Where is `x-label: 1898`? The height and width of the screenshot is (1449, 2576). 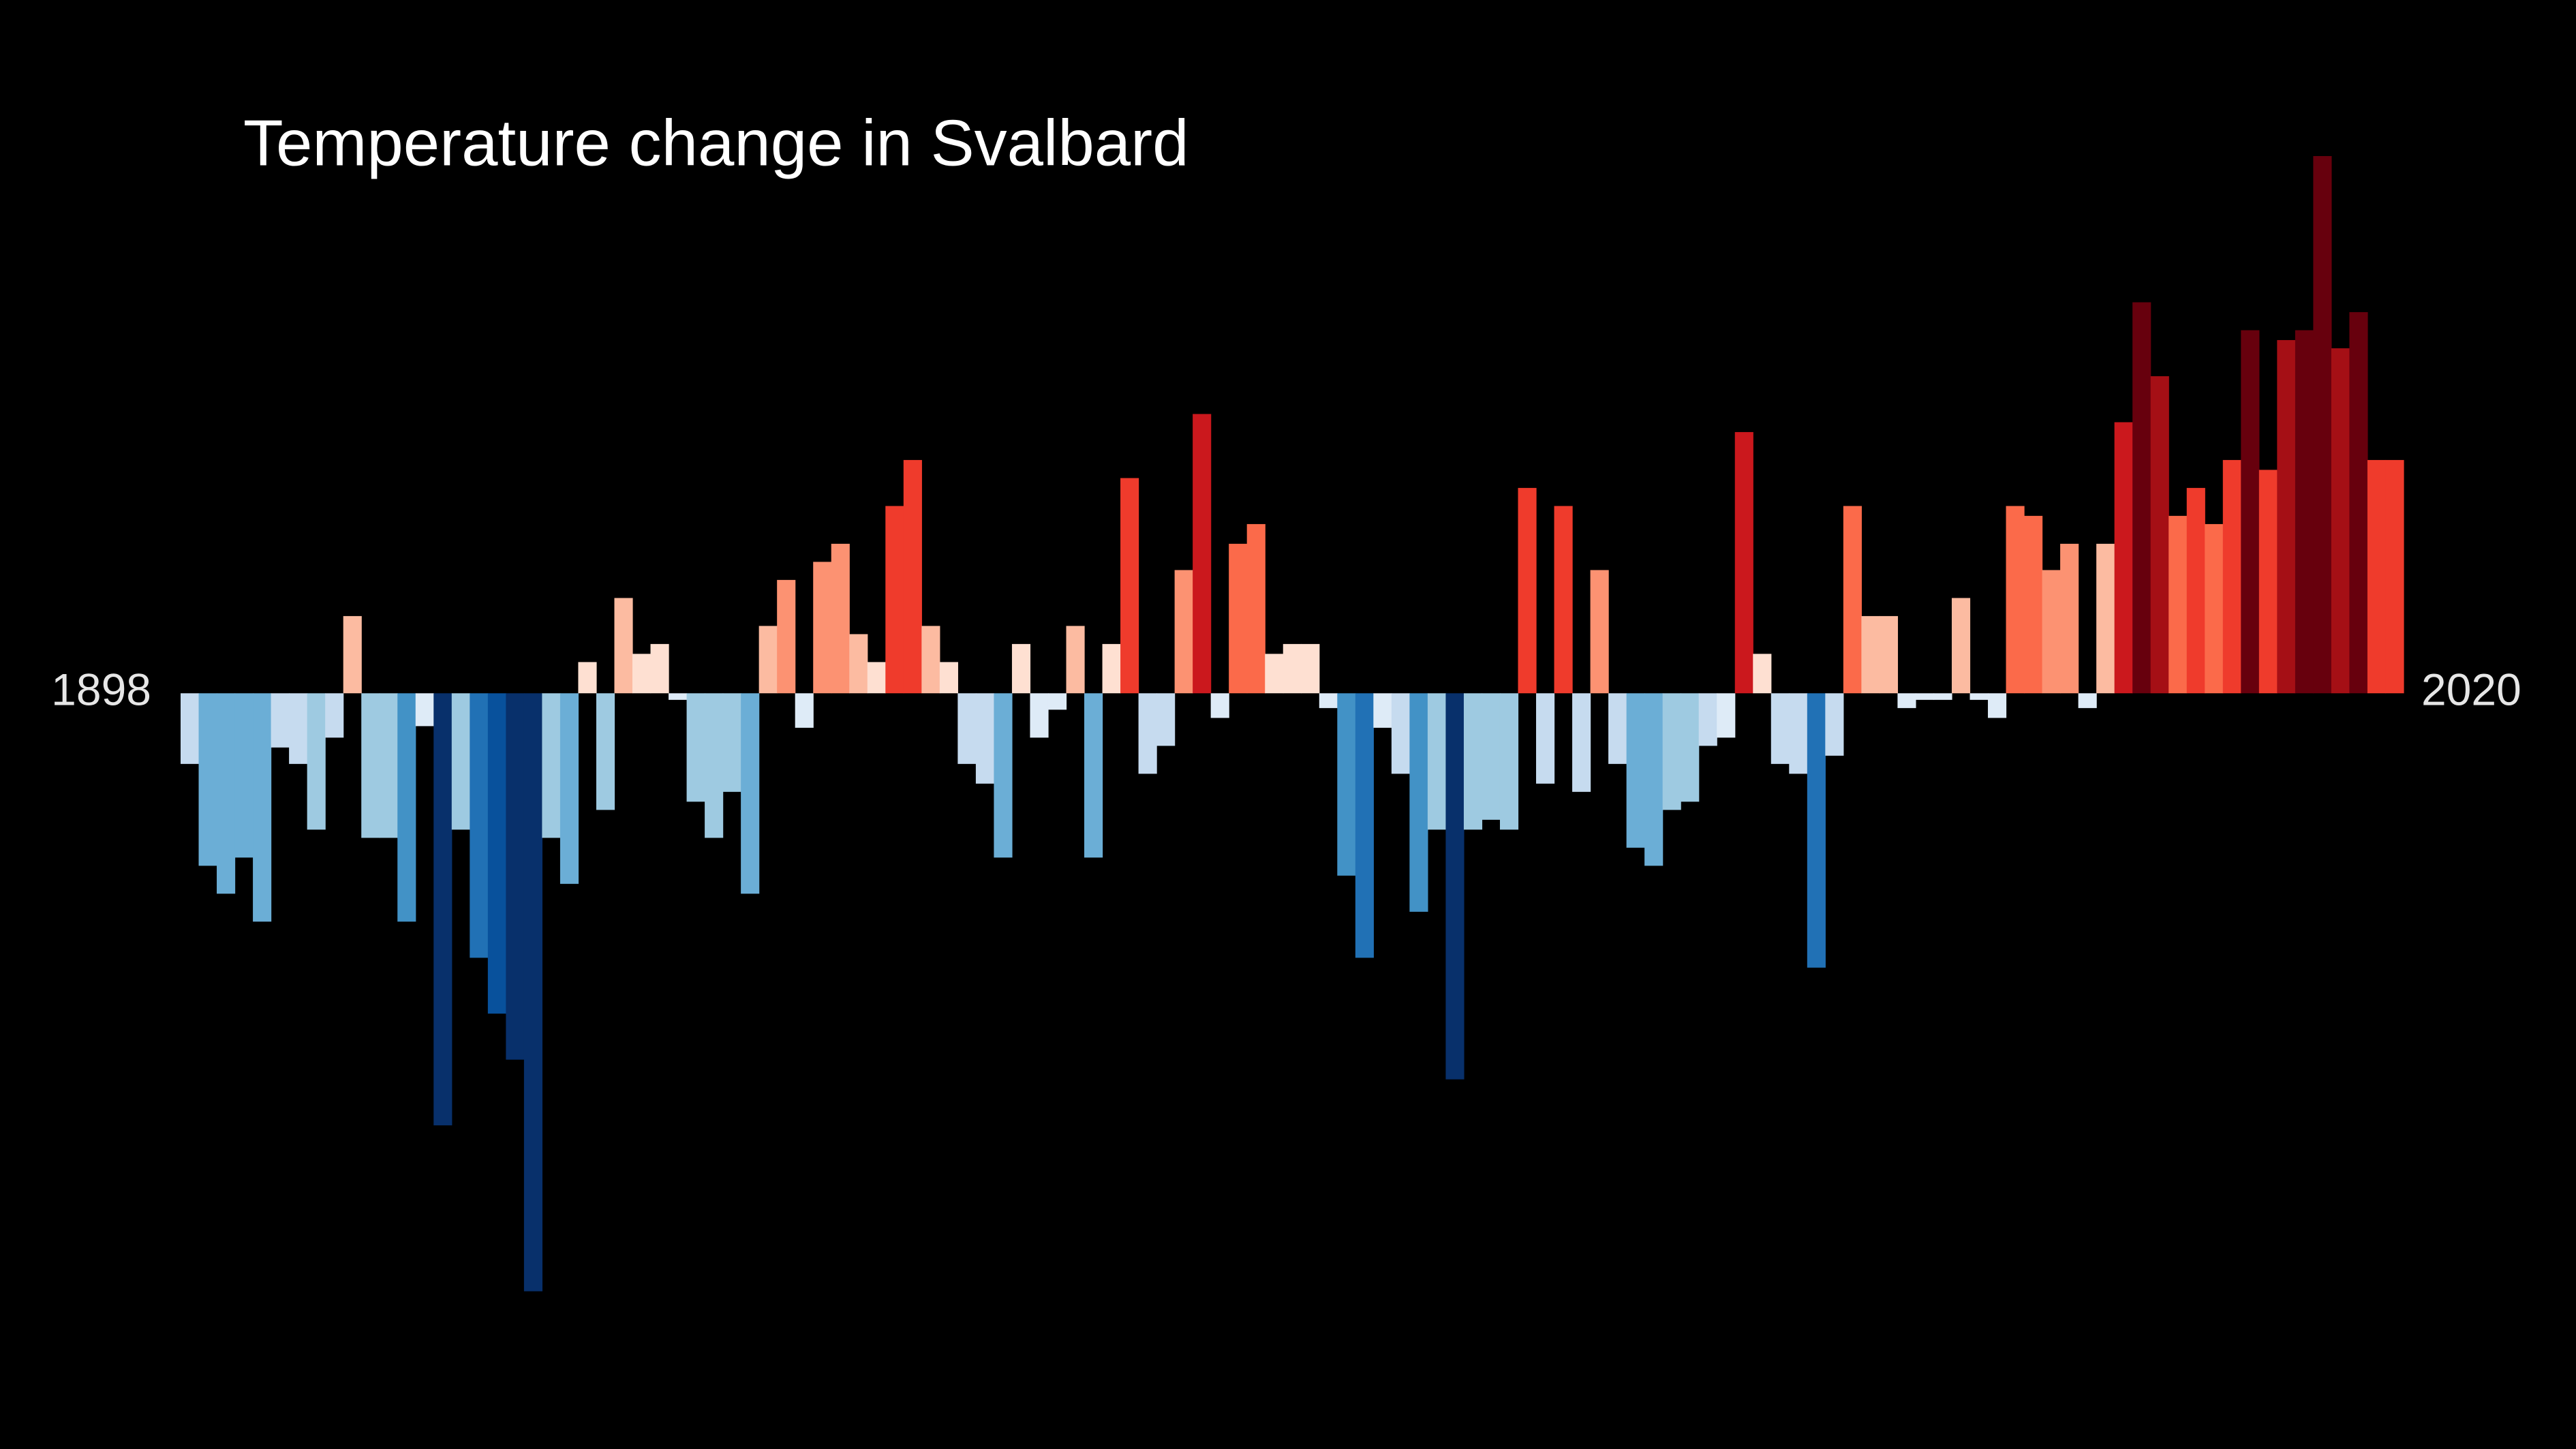
x-label: 1898 is located at coordinates (101, 690).